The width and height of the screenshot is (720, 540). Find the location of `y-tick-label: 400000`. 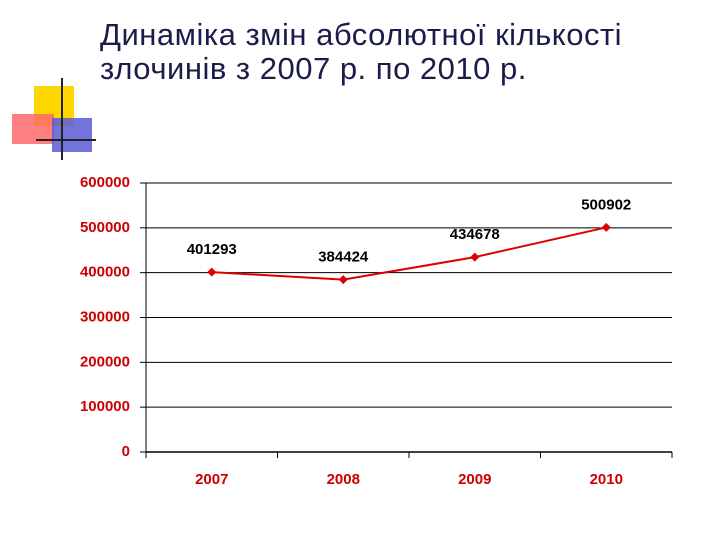

y-tick-label: 400000 is located at coordinates (105, 272).